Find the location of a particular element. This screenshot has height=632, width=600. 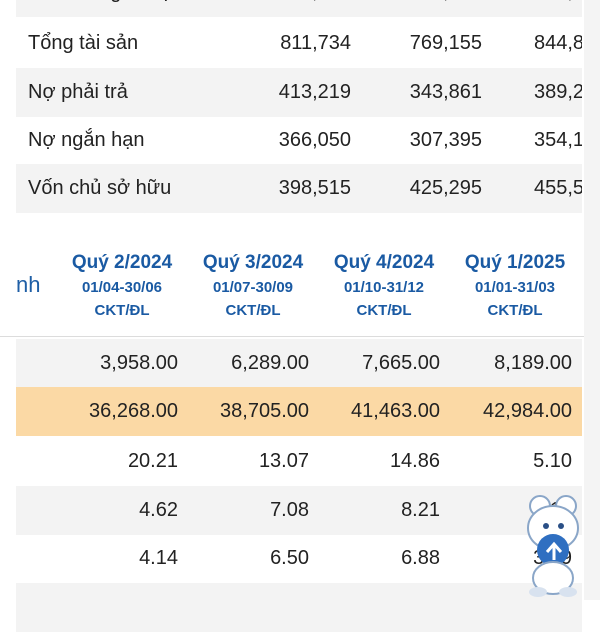

cell-value: 3,958.00 is located at coordinates (139, 363).